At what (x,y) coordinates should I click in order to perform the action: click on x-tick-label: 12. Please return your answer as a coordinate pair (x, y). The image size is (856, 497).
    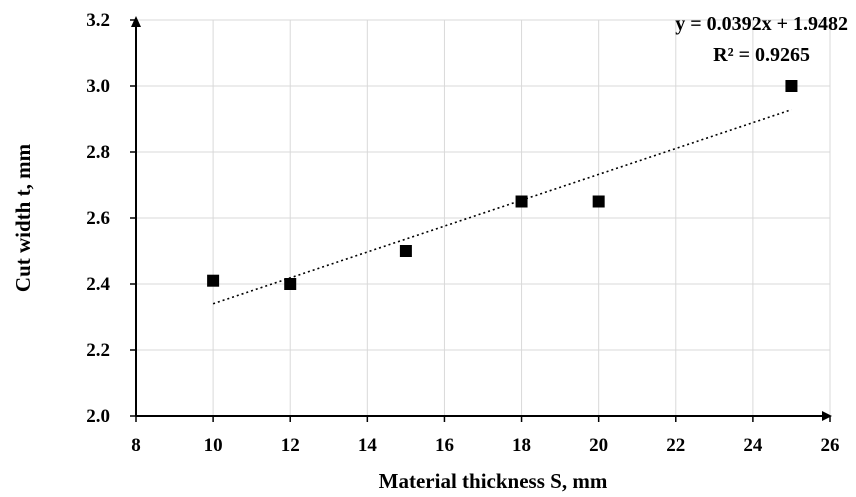
    Looking at the image, I should click on (290, 445).